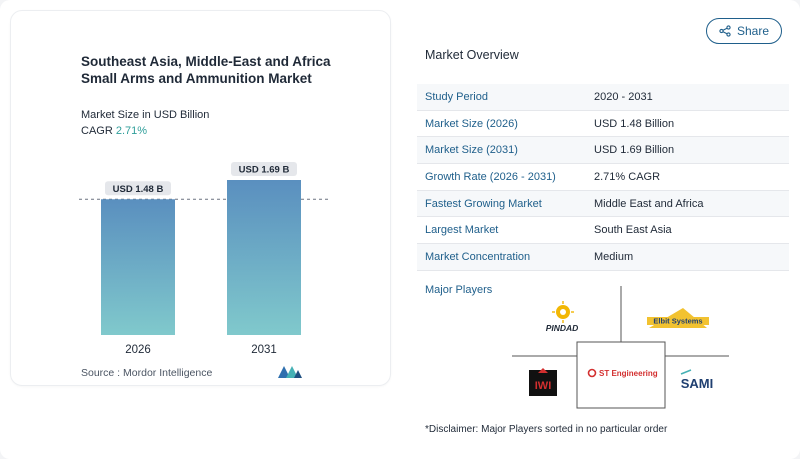  What do you see at coordinates (114, 131) in the screenshot?
I see `chart-cagr: CAGR 2.71%` at bounding box center [114, 131].